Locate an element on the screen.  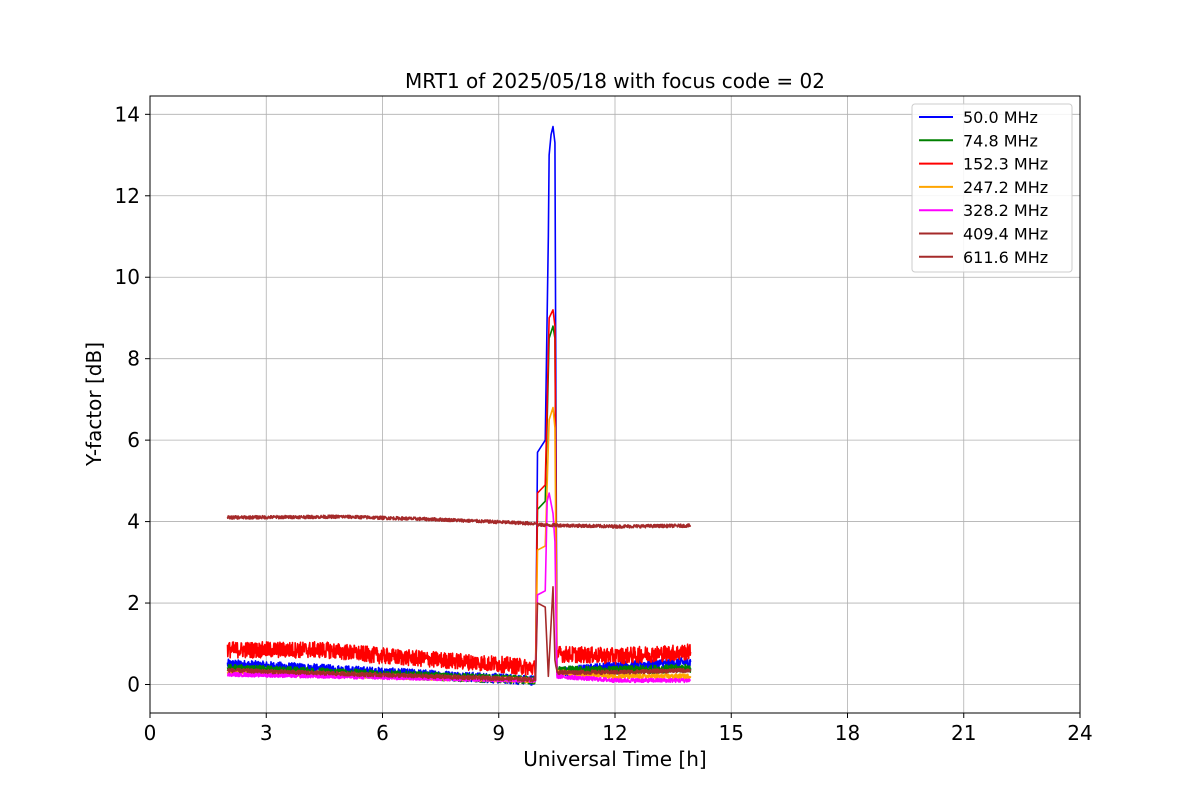
y-tick-label: 10 is located at coordinates (127, 277).